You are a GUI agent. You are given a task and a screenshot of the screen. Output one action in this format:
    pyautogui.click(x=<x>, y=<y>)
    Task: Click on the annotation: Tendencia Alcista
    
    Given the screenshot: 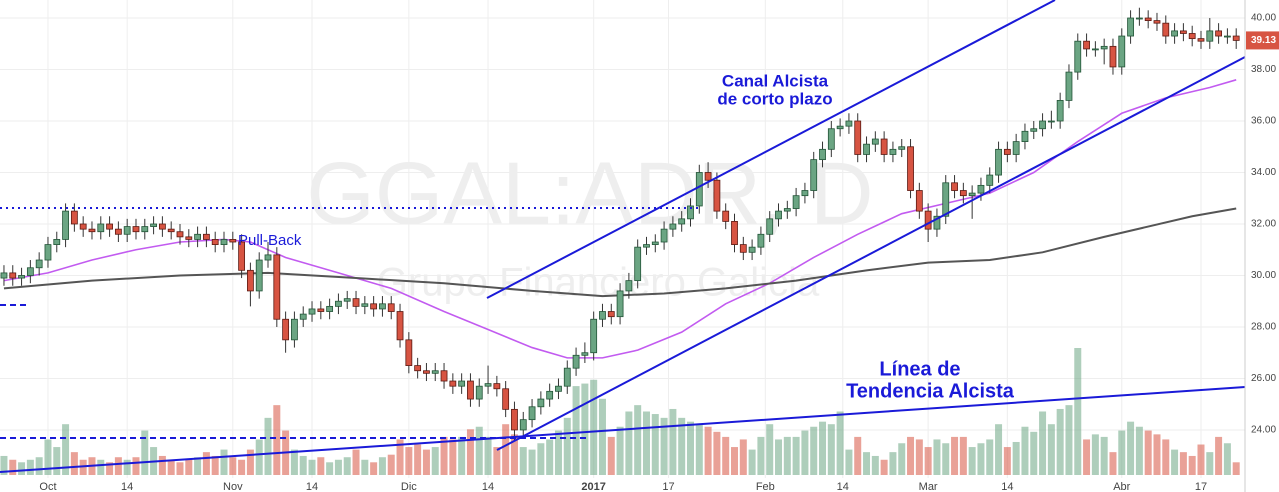 What is the action you would take?
    pyautogui.click(x=930, y=391)
    